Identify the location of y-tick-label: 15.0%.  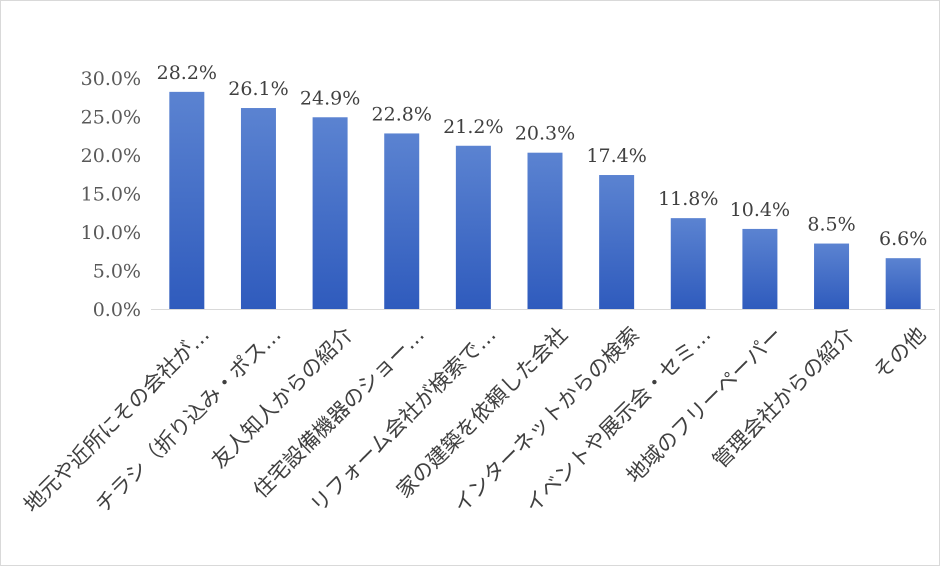
(111, 195).